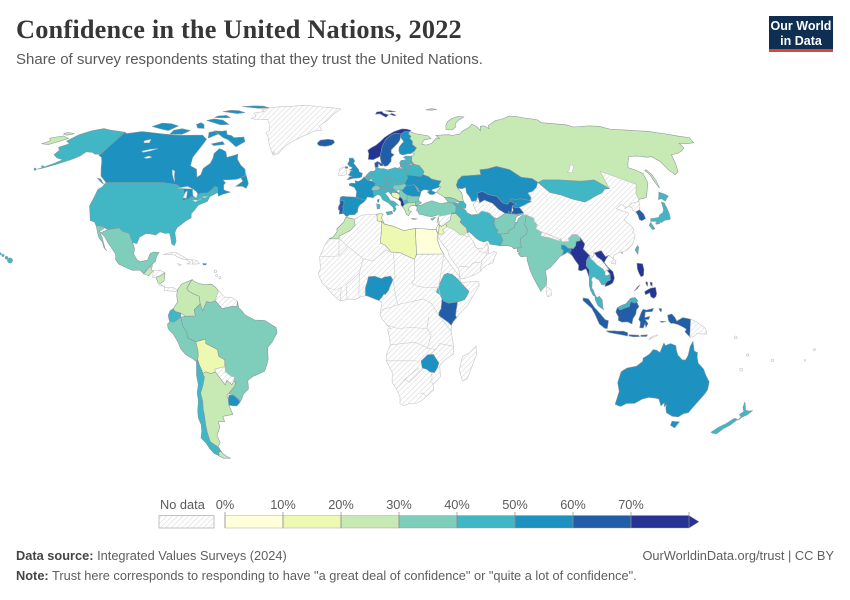  I want to click on svg-text: 50%, so click(515, 504).